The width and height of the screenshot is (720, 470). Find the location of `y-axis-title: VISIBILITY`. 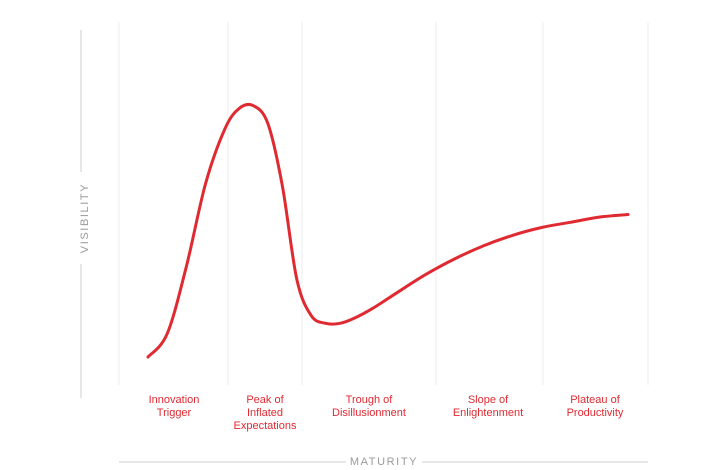

y-axis-title: VISIBILITY is located at coordinates (85, 218).